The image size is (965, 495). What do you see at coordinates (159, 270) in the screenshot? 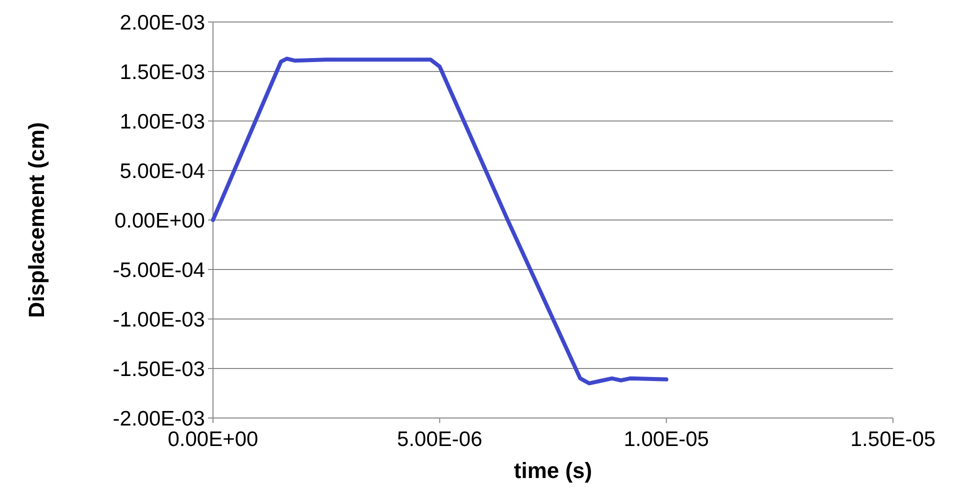
I see `y-tick-label: -5.00E-04` at bounding box center [159, 270].